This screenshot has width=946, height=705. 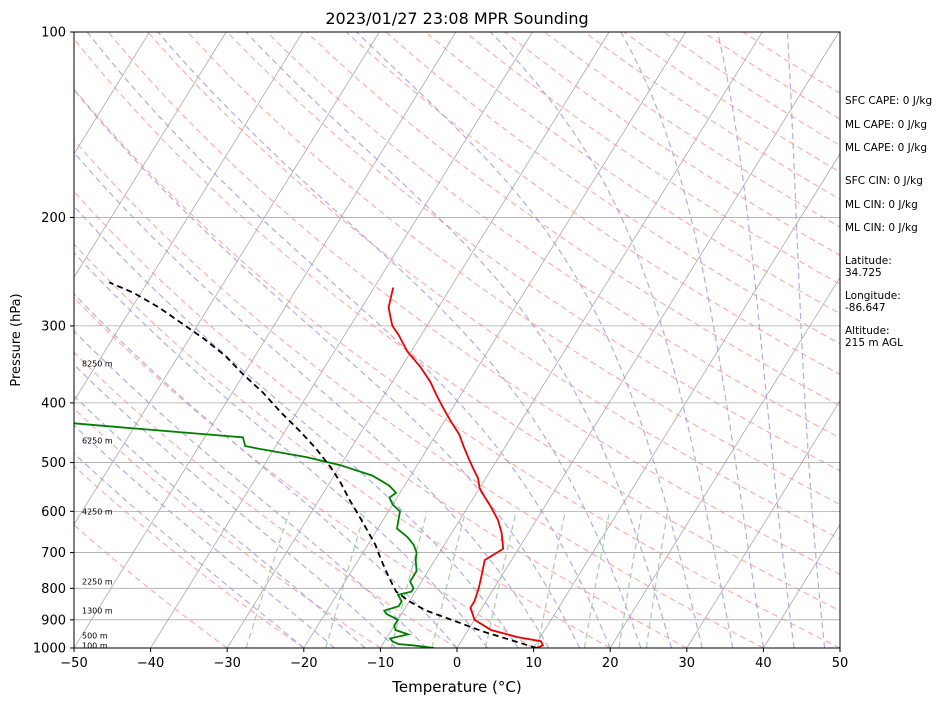 What do you see at coordinates (380, 663) in the screenshot?
I see `x-tick-label: −10` at bounding box center [380, 663].